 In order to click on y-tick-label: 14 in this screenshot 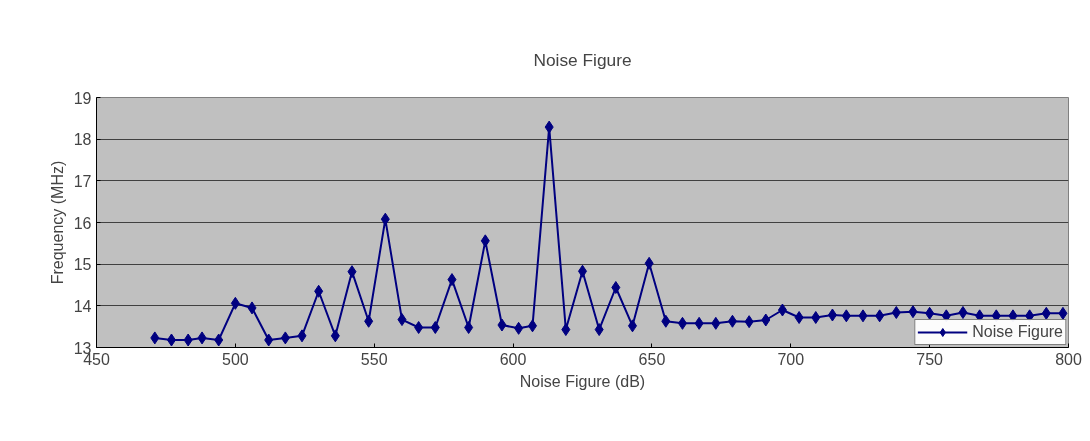, I will do `click(82, 306)`.